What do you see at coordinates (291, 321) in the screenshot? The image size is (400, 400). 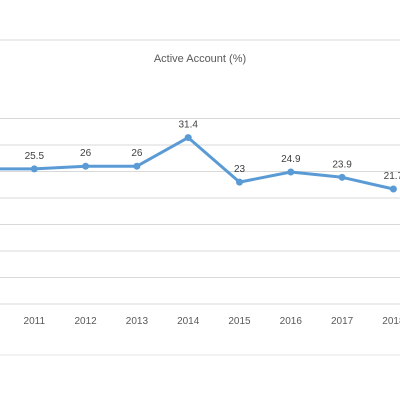 I see `x-tick-2016: 2016` at bounding box center [291, 321].